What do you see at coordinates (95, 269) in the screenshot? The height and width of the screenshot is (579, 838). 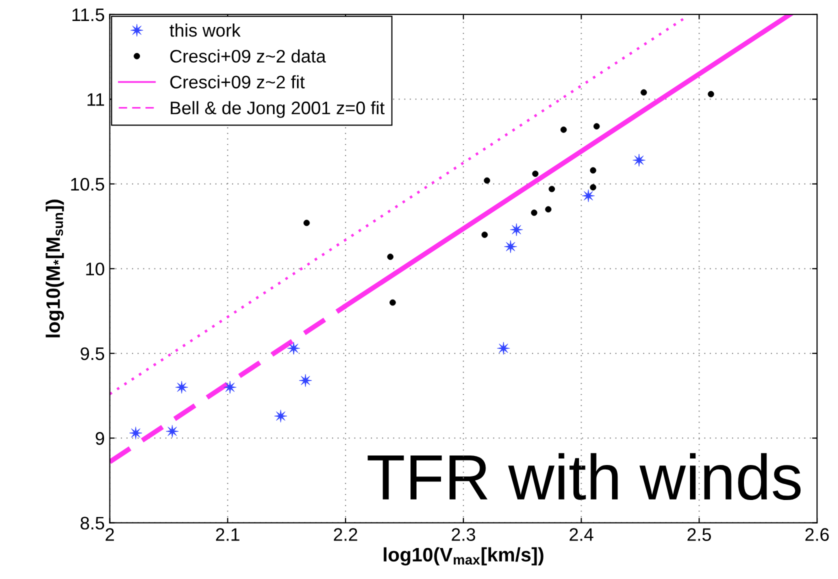 I see `y-tick-label: 10` at bounding box center [95, 269].